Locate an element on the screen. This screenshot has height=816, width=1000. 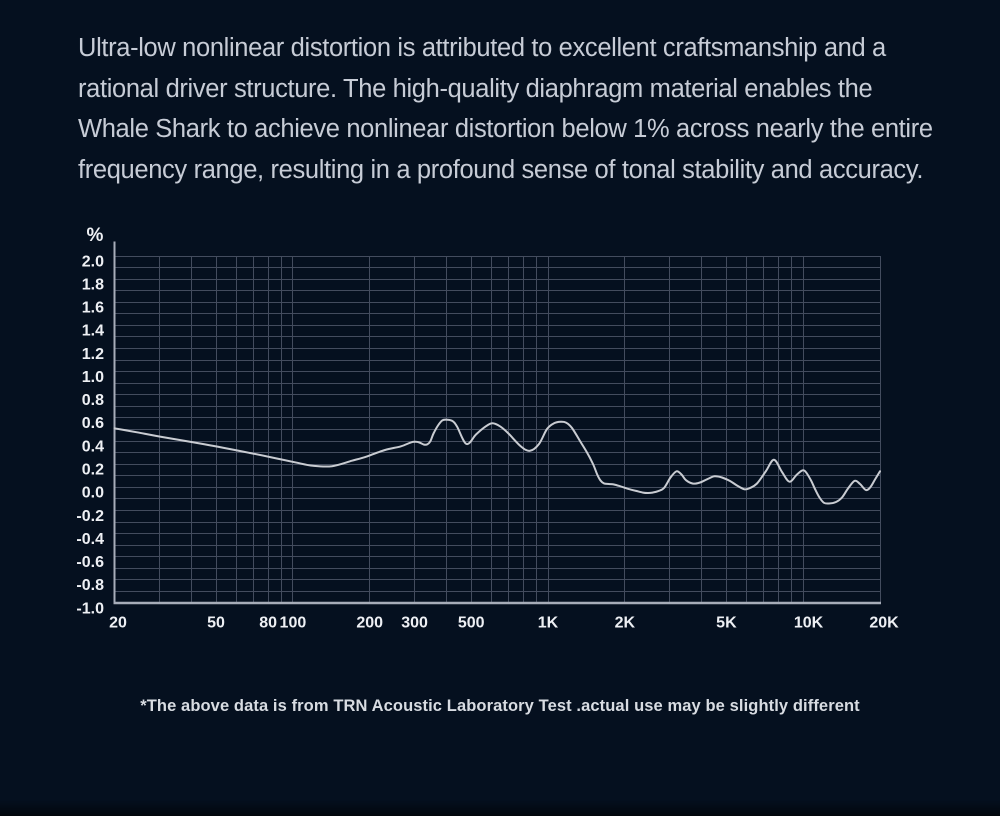
svg-text: -0.2 is located at coordinates (90, 516).